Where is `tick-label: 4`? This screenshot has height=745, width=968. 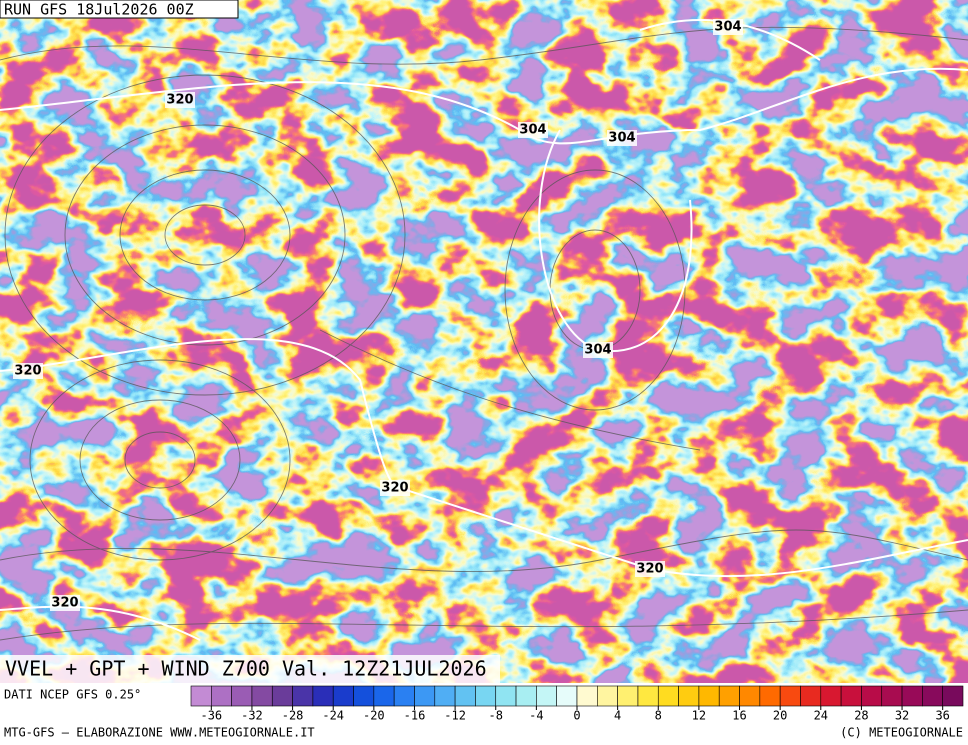
tick-label: 4 is located at coordinates (617, 716).